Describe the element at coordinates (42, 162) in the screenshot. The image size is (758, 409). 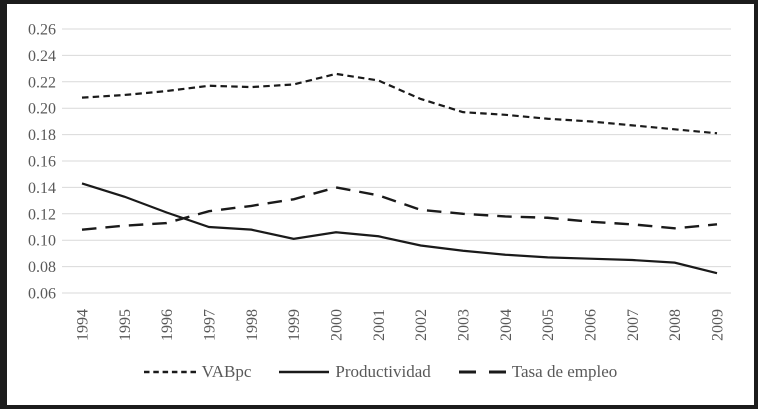
I see `y-tick-label: 0.16` at that location.